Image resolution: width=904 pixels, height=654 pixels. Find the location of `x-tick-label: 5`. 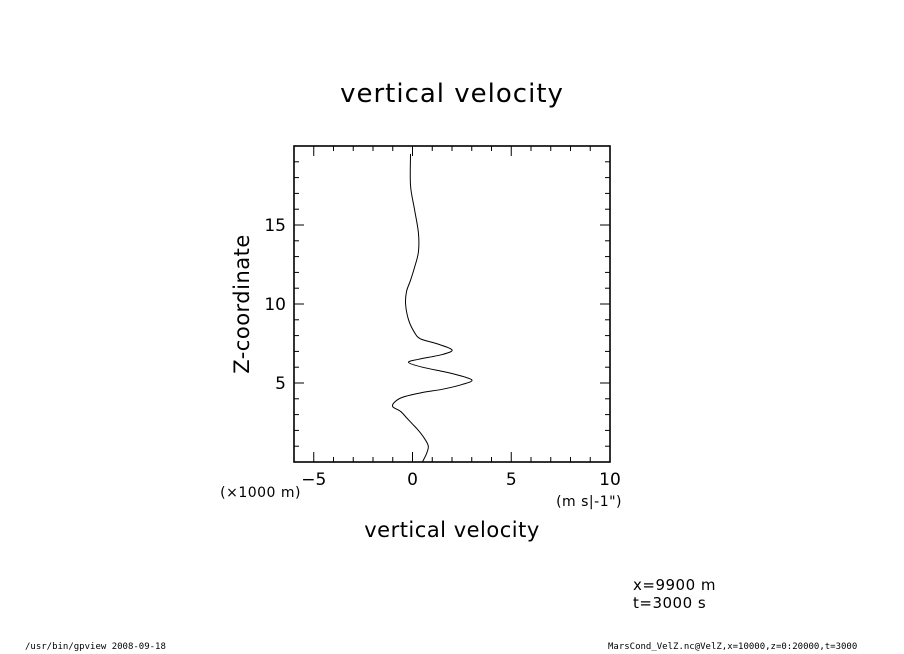

x-tick-label: 5 is located at coordinates (511, 480).